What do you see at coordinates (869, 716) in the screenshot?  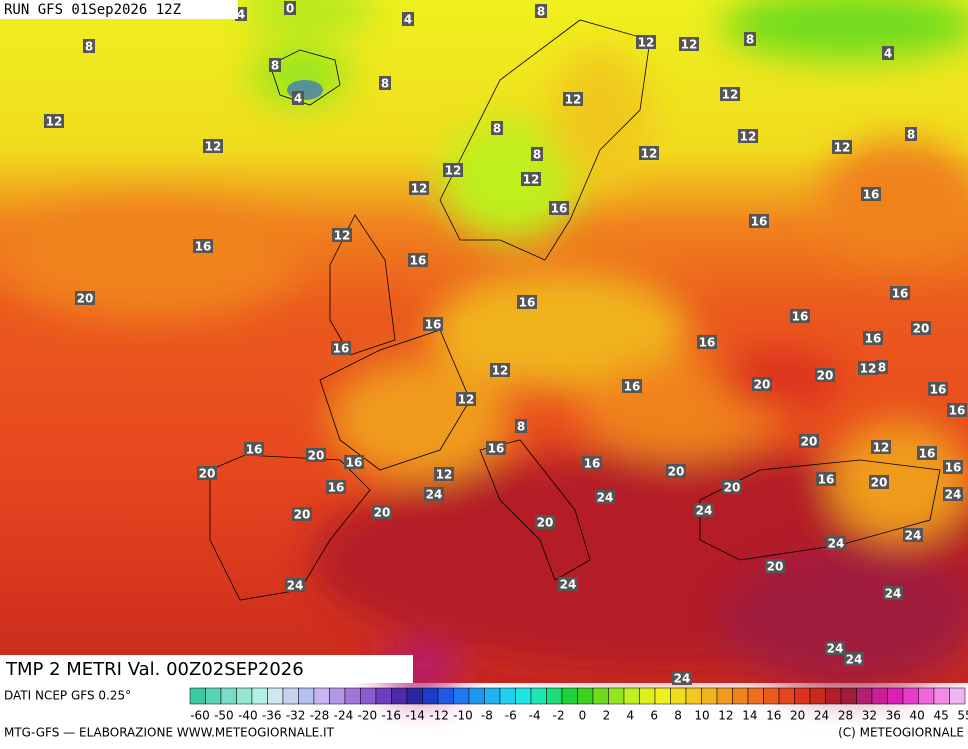 I see `colorbar-tick-label: 32` at bounding box center [869, 716].